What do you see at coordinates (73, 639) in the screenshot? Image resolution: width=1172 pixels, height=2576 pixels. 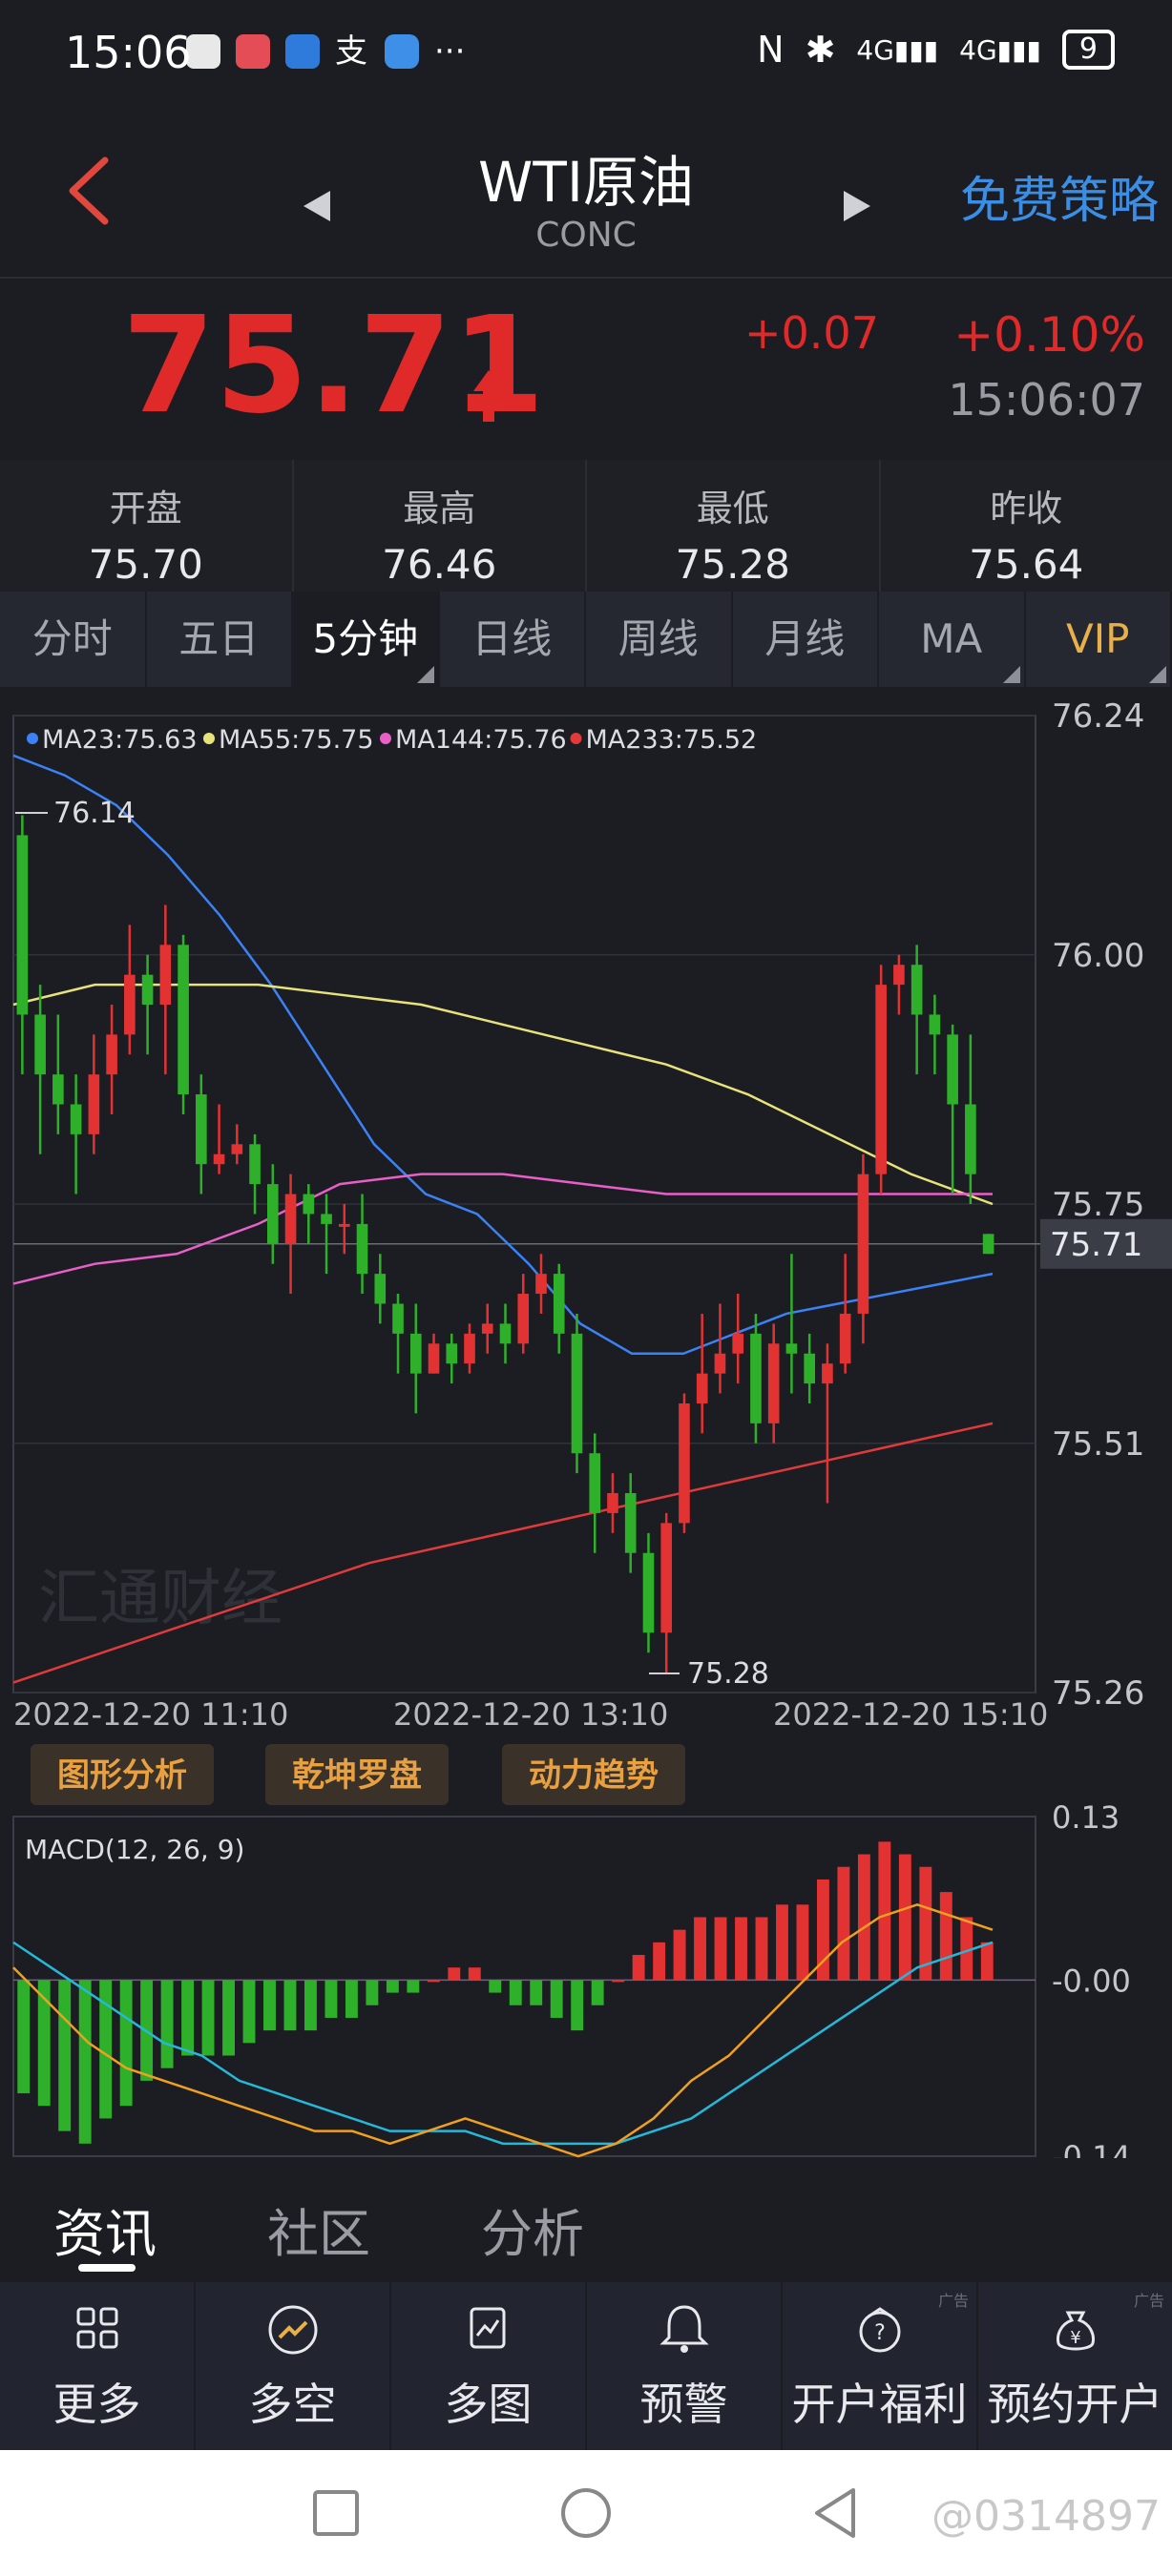 I see `tab-timeshare: 分时` at bounding box center [73, 639].